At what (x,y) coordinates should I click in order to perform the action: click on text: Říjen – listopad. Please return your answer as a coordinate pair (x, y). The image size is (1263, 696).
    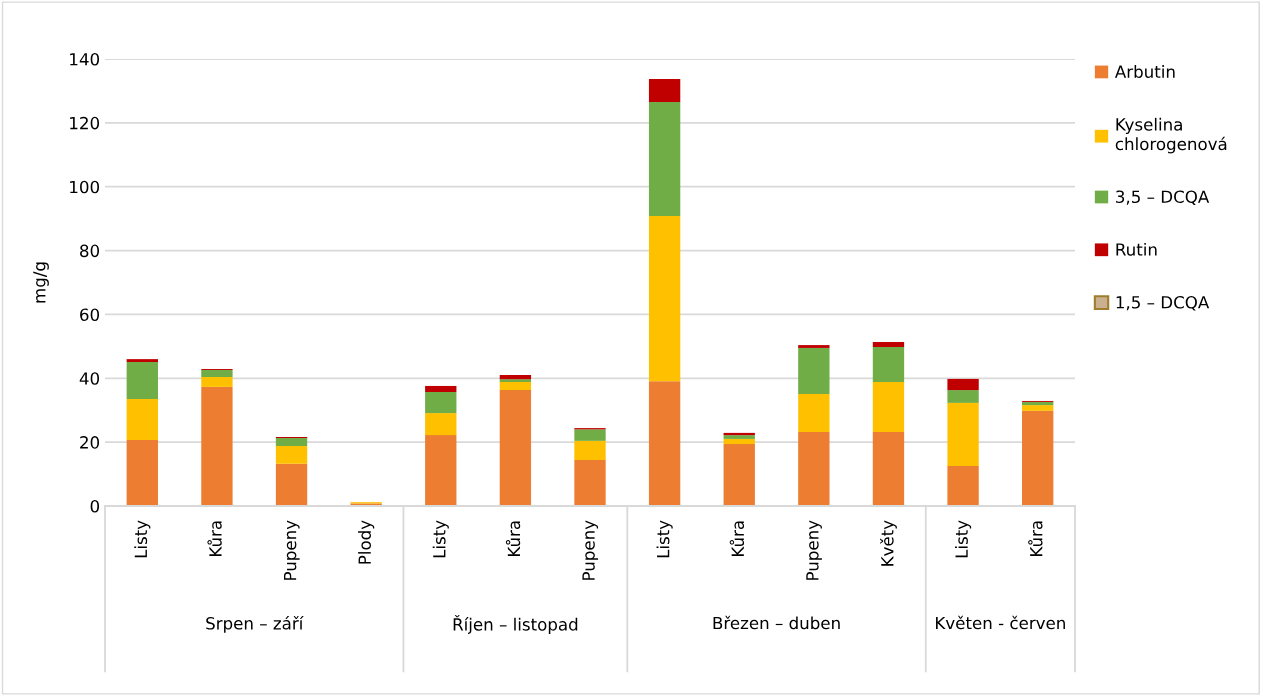
    Looking at the image, I should click on (515, 624).